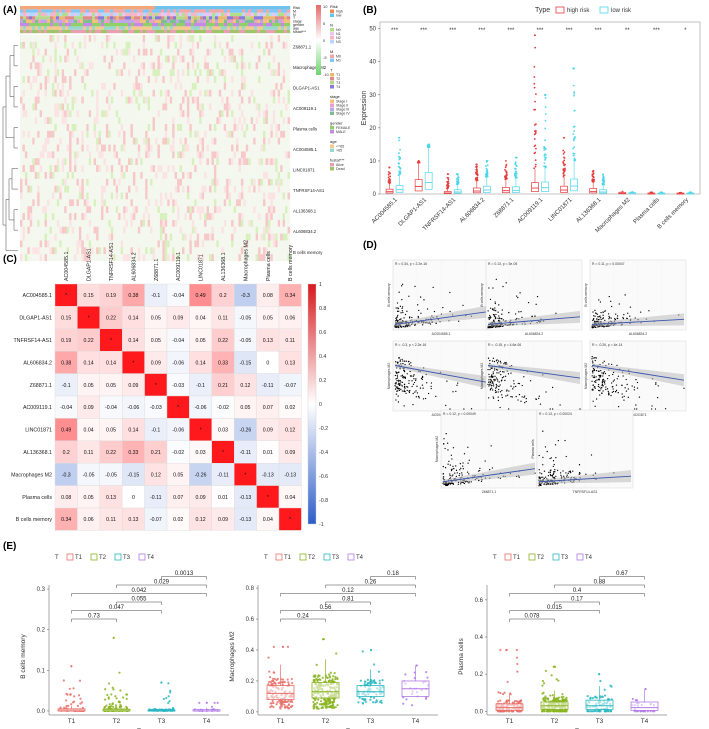 The height and width of the screenshot is (729, 709). I want to click on scale-tick: 0, so click(324, 40).